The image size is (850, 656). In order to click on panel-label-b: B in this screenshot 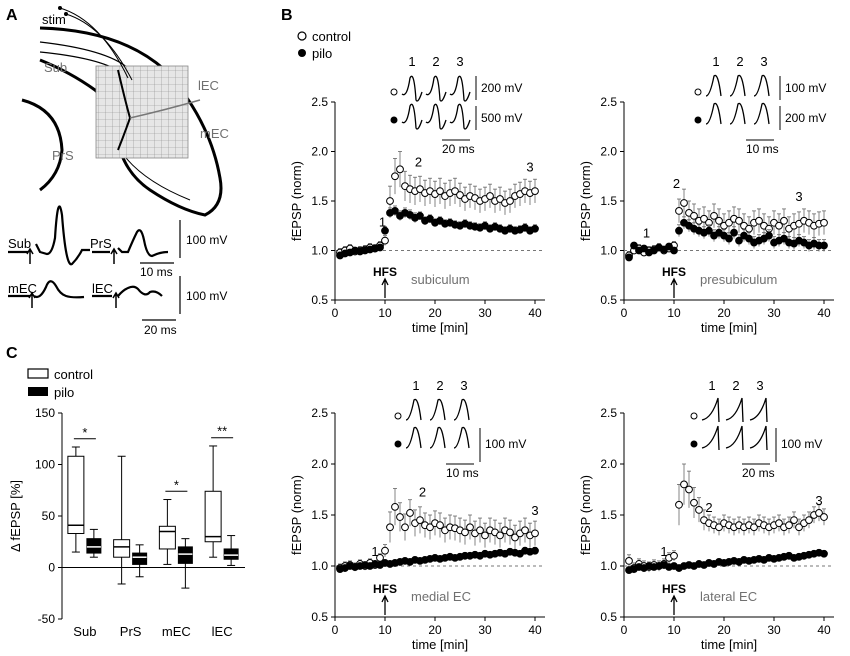, I will do `click(287, 15)`.